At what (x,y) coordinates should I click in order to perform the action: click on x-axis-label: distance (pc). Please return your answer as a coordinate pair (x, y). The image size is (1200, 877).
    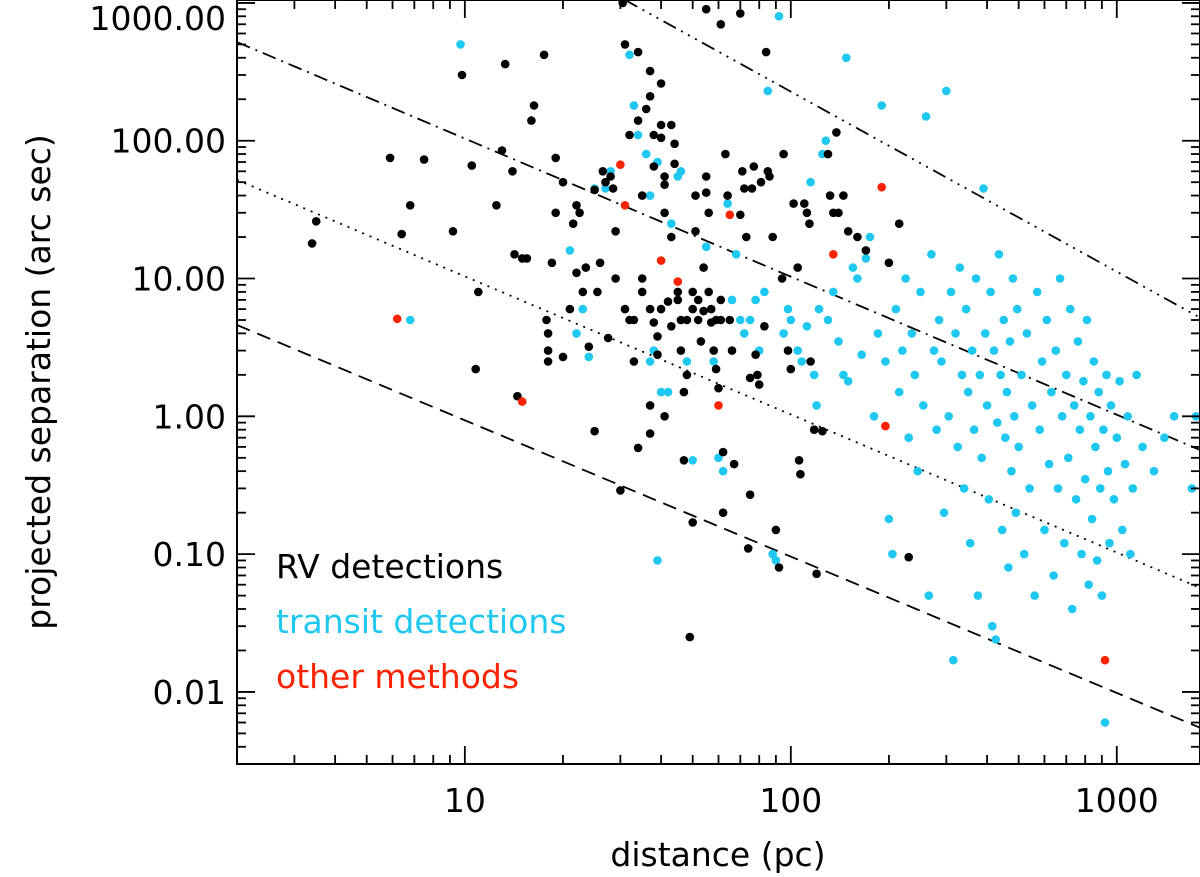
    Looking at the image, I should click on (717, 854).